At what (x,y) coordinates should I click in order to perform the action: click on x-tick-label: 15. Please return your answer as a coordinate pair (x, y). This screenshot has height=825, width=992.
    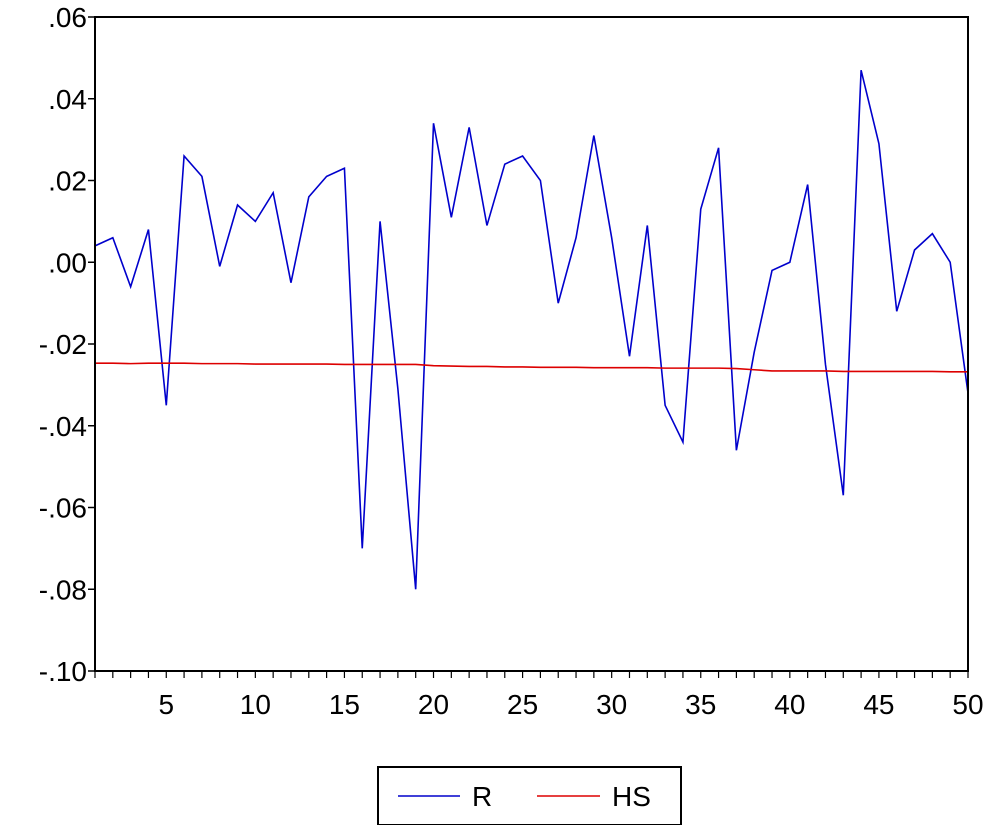
    Looking at the image, I should click on (344, 704).